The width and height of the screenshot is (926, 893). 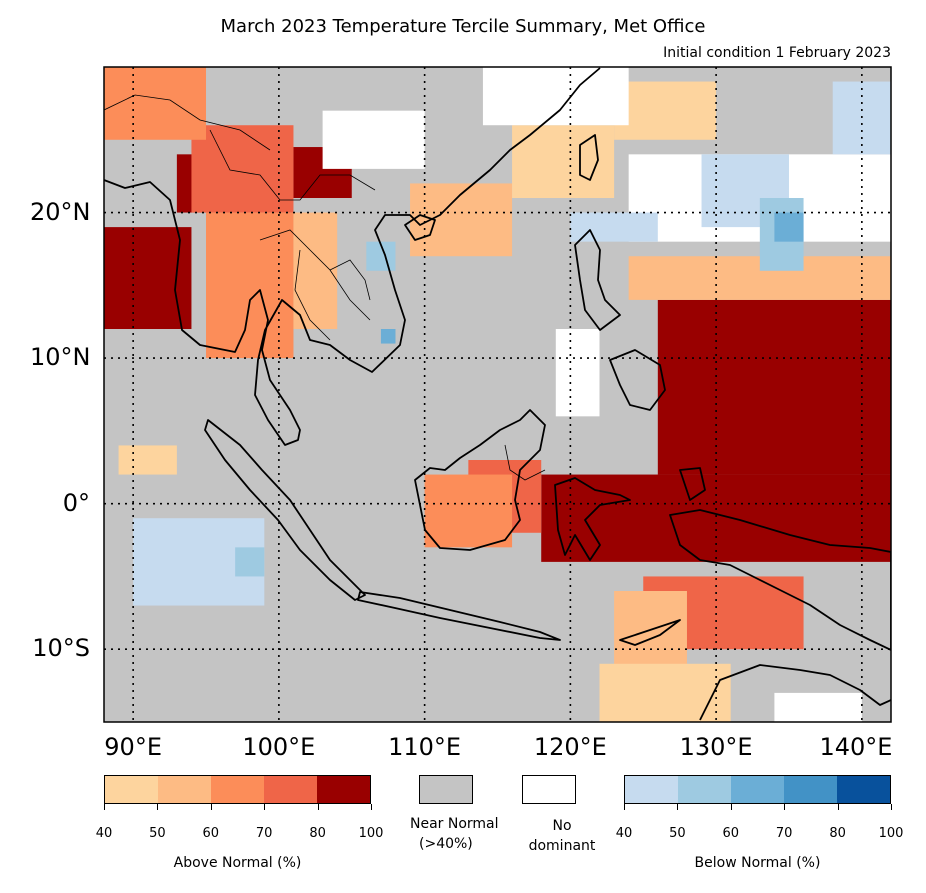 What do you see at coordinates (856, 747) in the screenshot?
I see `lon-label: 140°E` at bounding box center [856, 747].